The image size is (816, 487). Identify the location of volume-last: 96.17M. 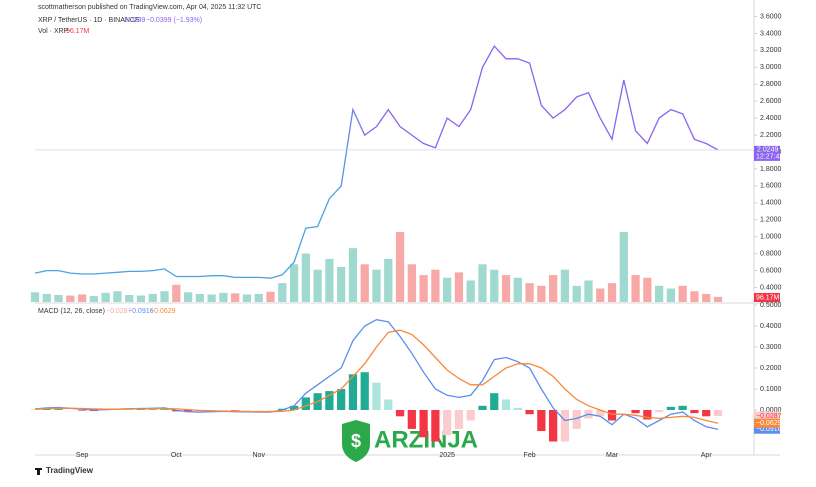
(78, 31).